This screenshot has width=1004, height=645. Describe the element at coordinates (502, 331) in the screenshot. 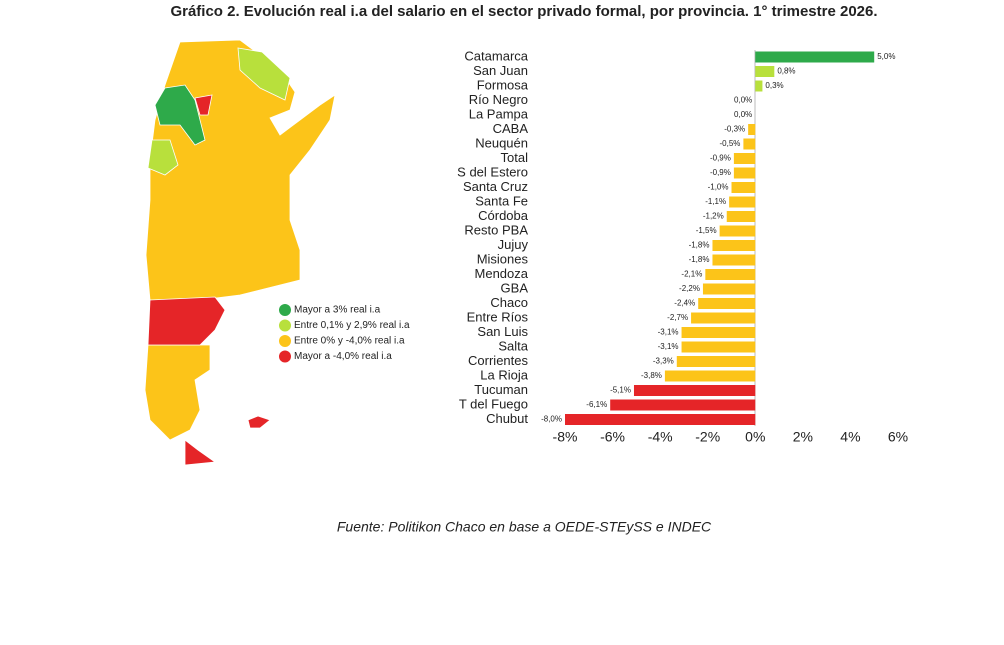

I see `category-label: San Luis` at that location.